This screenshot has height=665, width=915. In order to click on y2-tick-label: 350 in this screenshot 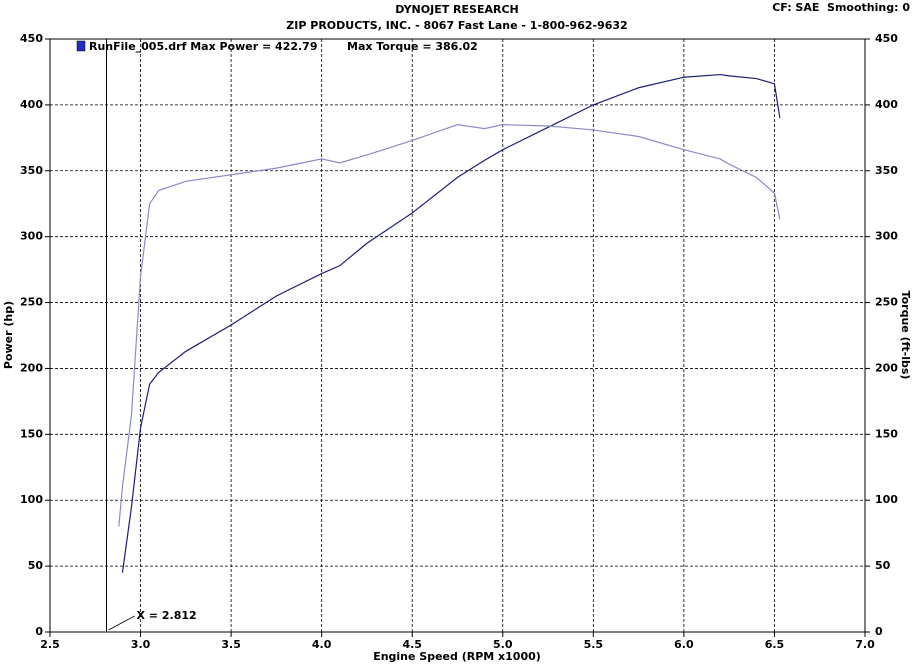, I will do `click(886, 170)`.